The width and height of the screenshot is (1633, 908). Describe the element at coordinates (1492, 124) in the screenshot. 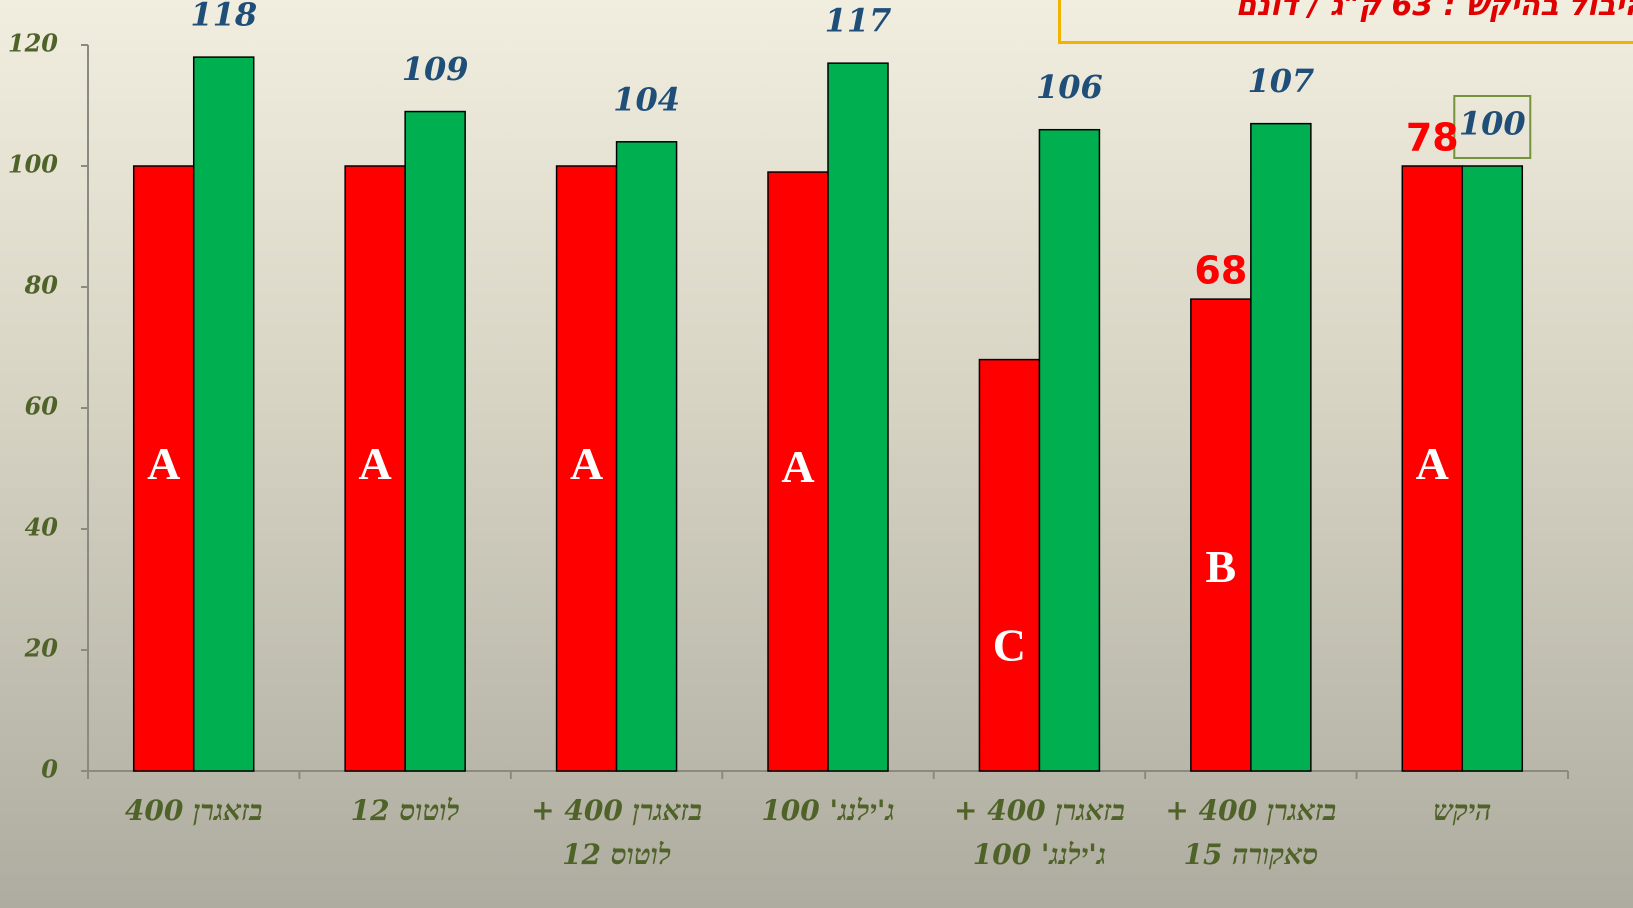

I see `value-label: 100` at that location.